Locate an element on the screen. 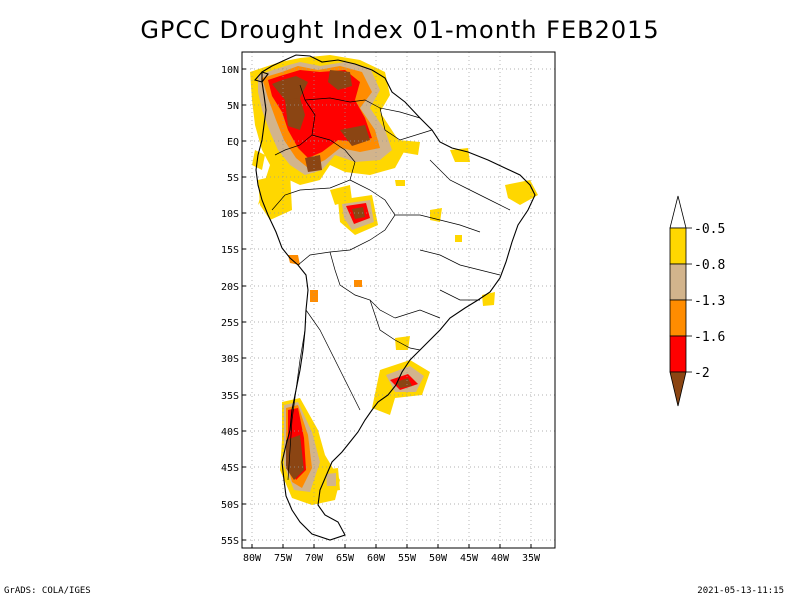  colorbar is located at coordinates (680, 301).